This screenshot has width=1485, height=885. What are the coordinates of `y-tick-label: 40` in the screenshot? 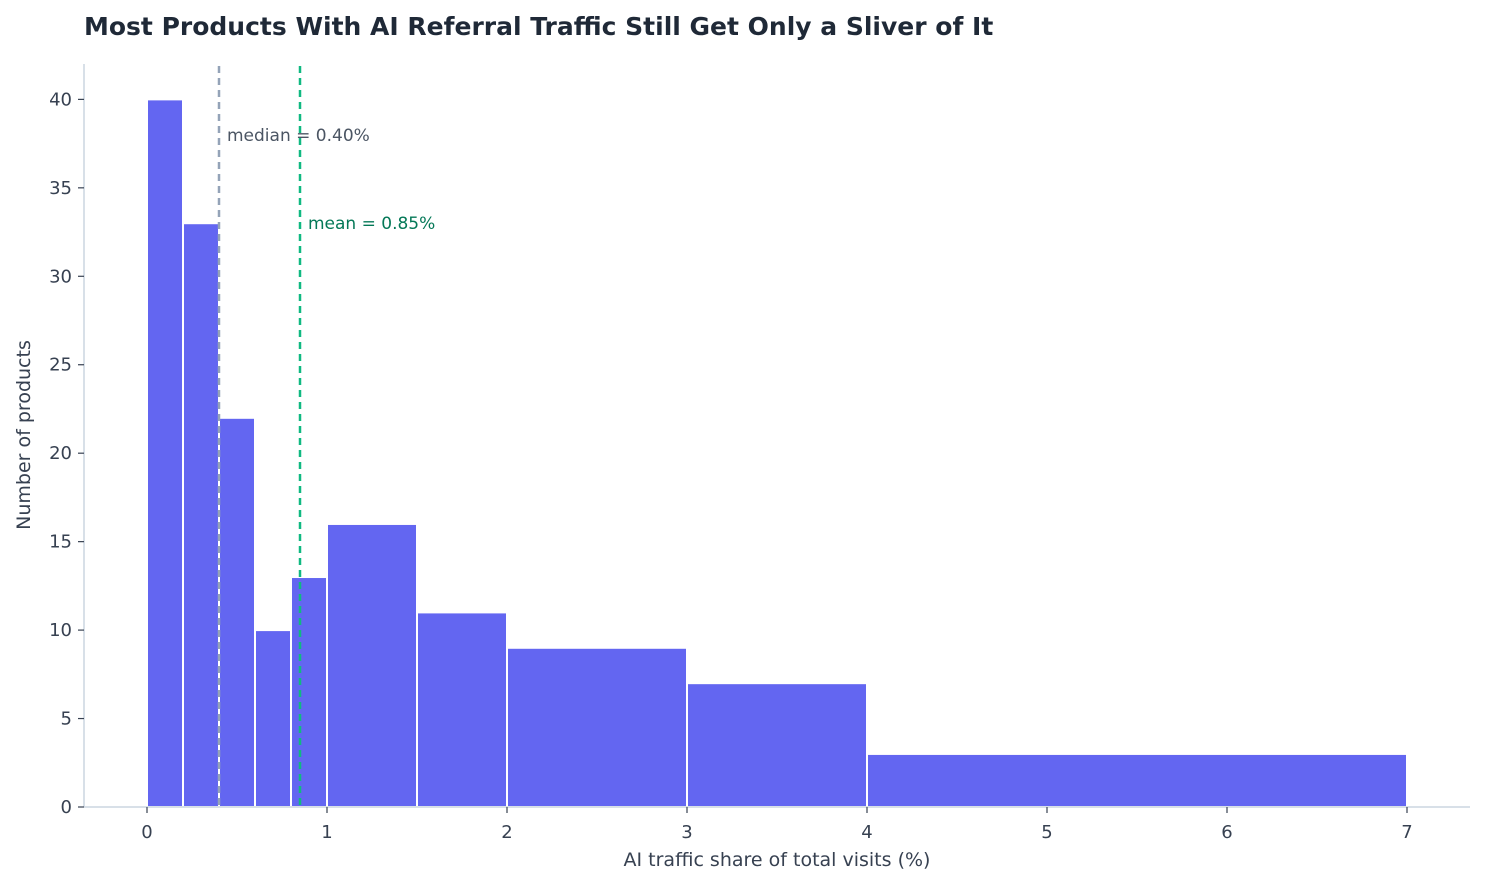 It's located at (60, 99).